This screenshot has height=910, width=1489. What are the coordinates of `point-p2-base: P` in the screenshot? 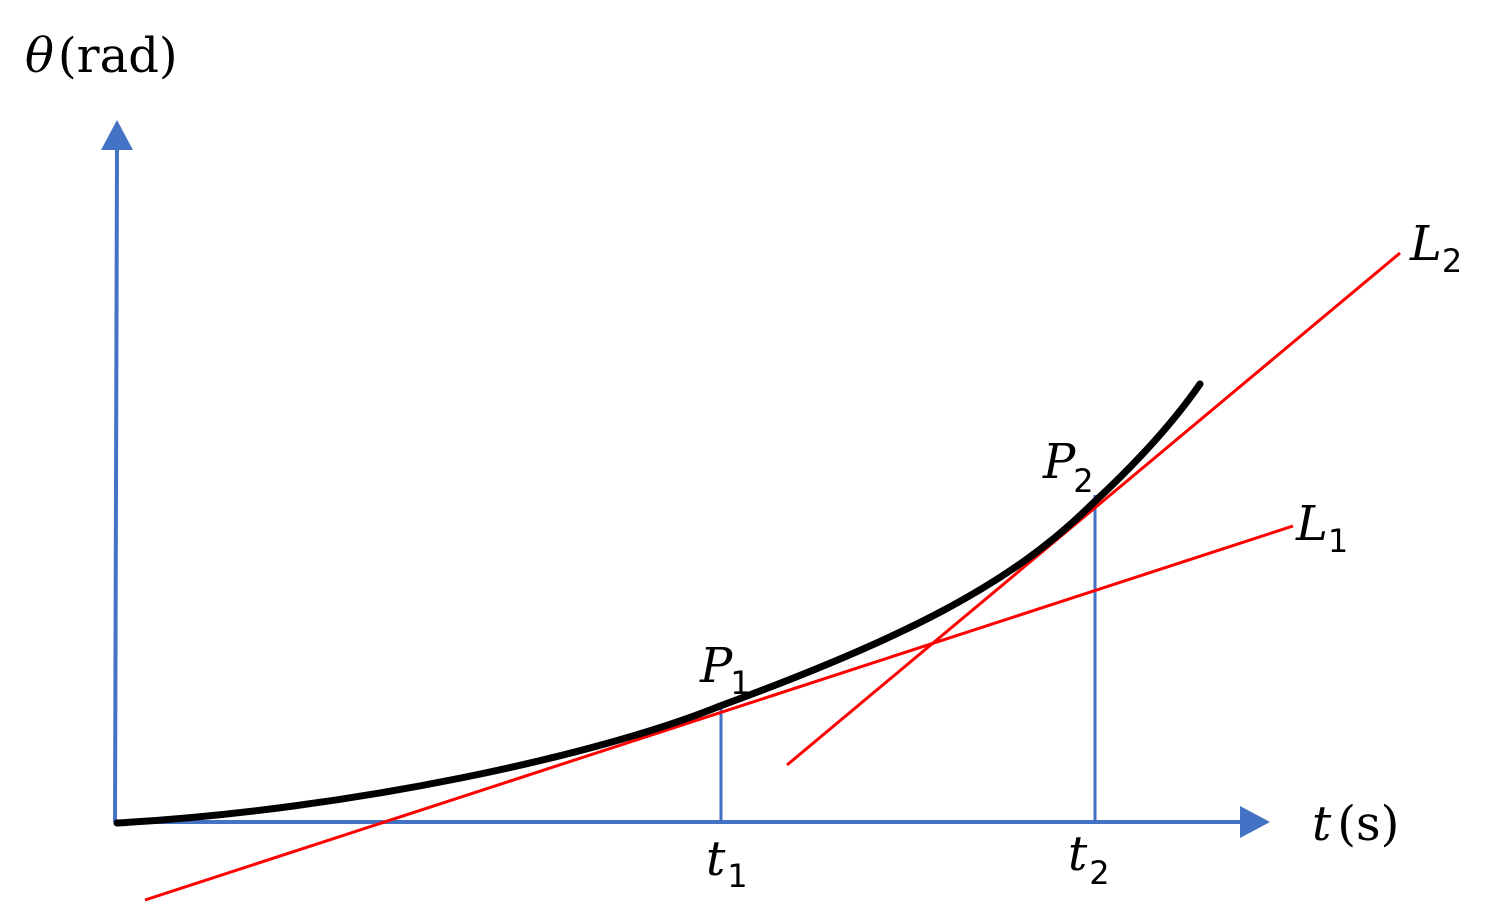 It's located at (1059, 462).